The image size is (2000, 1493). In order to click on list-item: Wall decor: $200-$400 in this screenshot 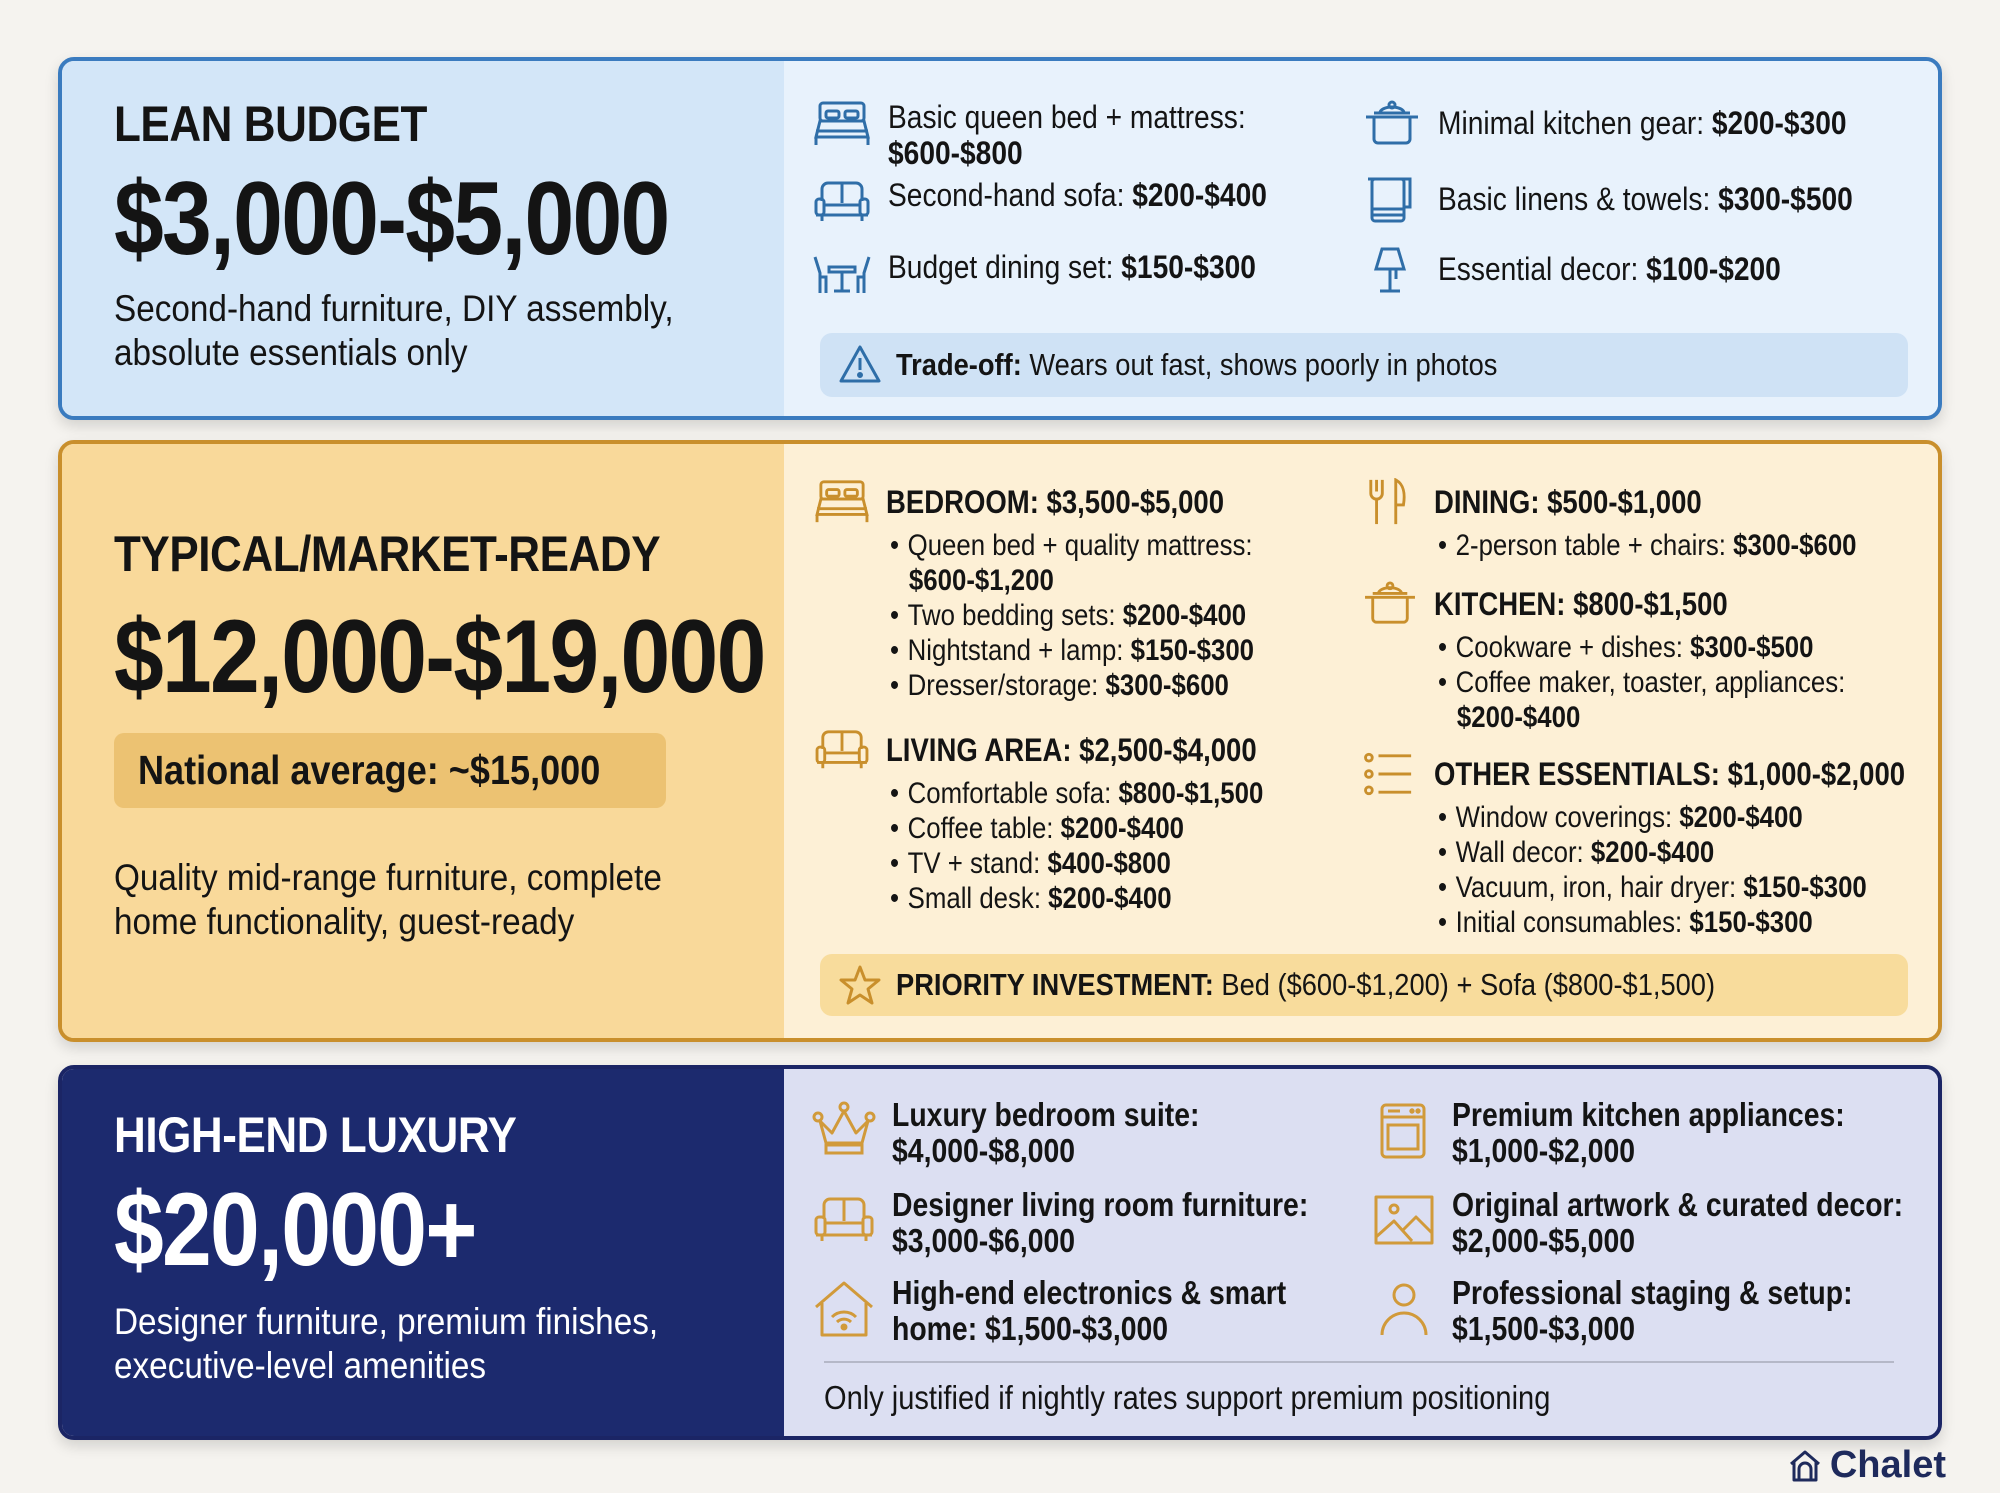, I will do `click(1672, 852)`.